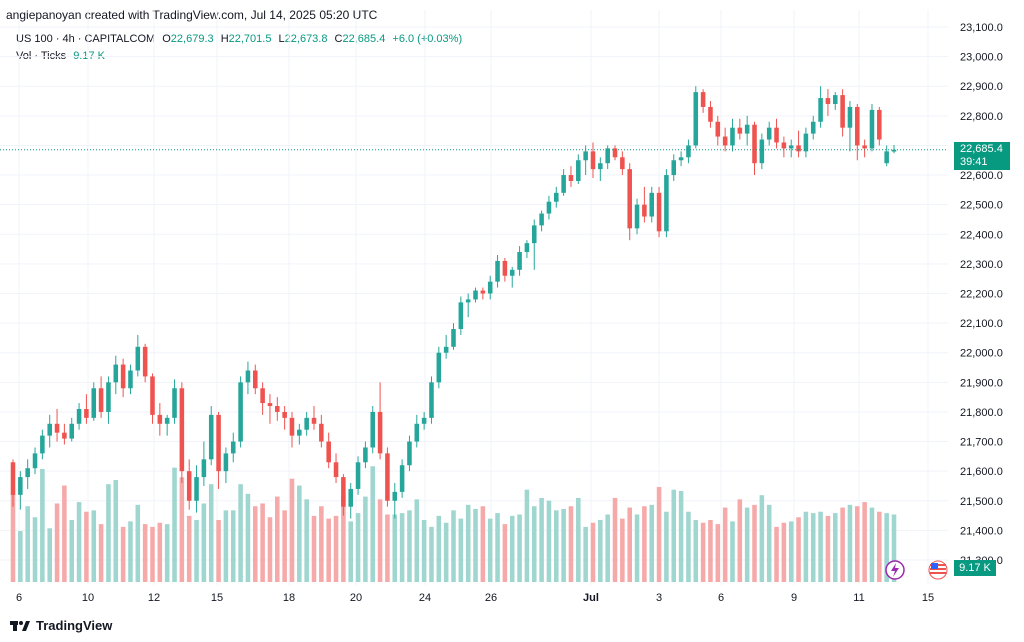 This screenshot has width=1024, height=642. I want to click on volume-label: Vol · Ticks, so click(41, 56).